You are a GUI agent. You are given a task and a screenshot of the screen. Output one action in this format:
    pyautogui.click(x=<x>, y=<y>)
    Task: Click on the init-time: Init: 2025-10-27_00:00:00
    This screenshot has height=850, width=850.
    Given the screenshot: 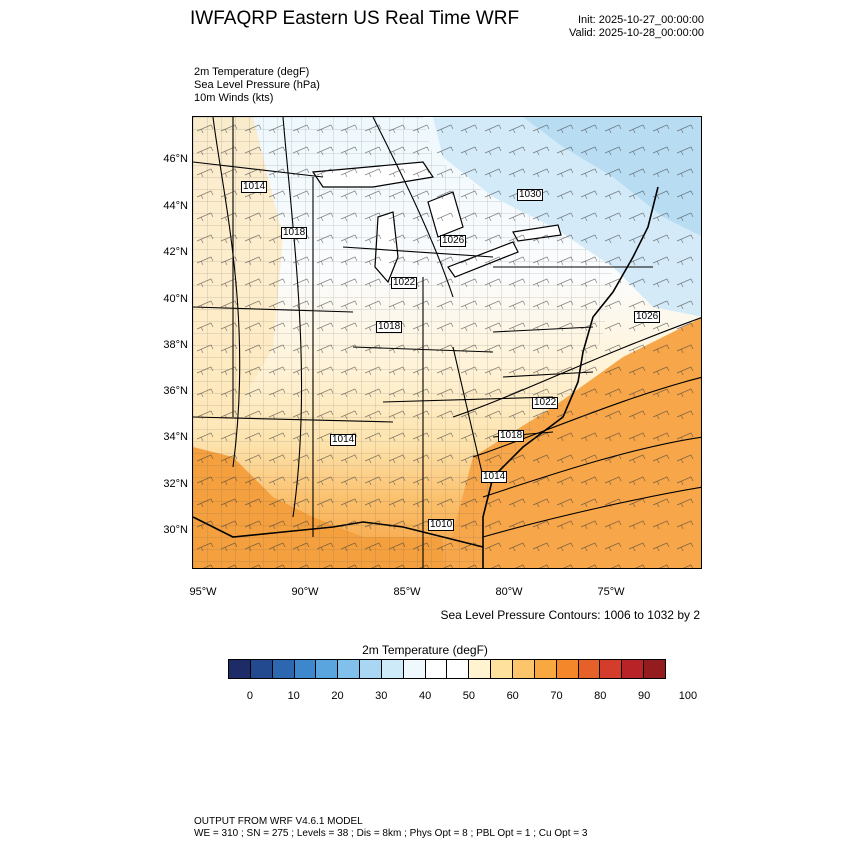 What is the action you would take?
    pyautogui.click(x=641, y=20)
    